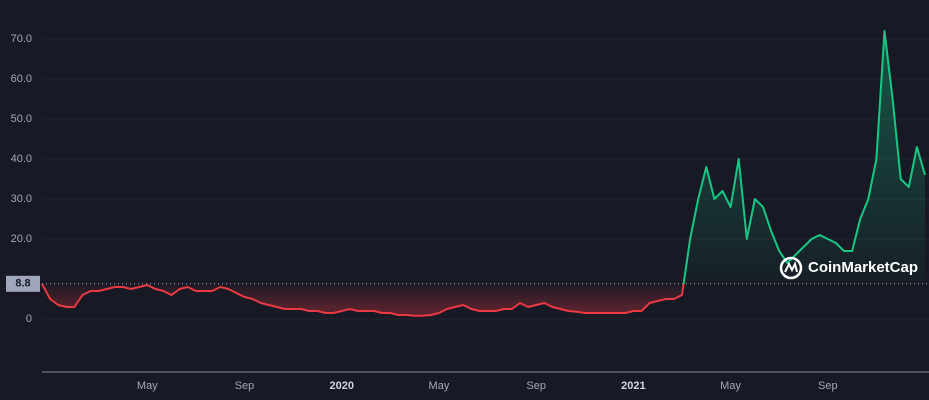 The width and height of the screenshot is (929, 400). What do you see at coordinates (21, 199) in the screenshot?
I see `y-tick-label: 30.0` at bounding box center [21, 199].